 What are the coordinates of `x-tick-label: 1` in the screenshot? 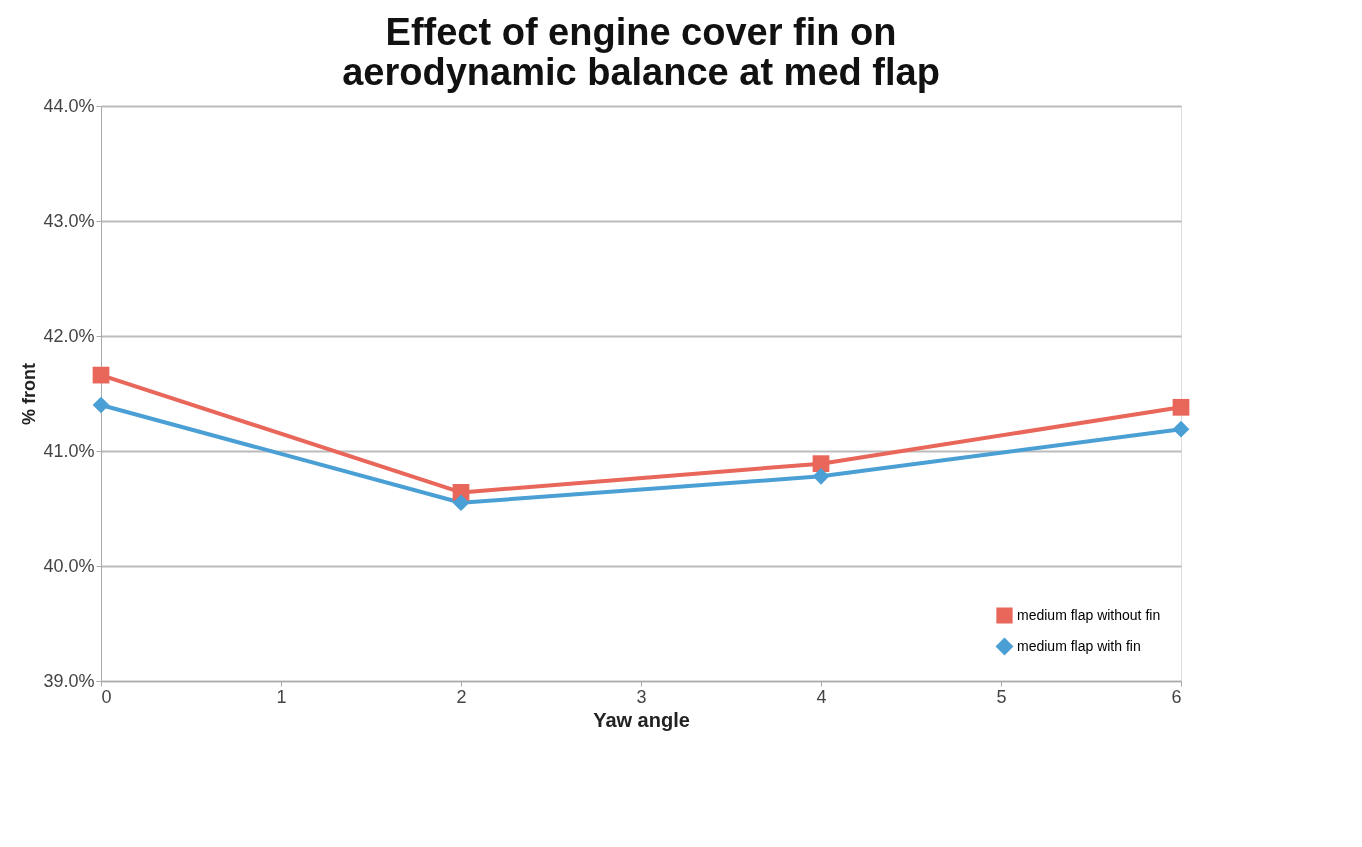 It's located at (281, 696).